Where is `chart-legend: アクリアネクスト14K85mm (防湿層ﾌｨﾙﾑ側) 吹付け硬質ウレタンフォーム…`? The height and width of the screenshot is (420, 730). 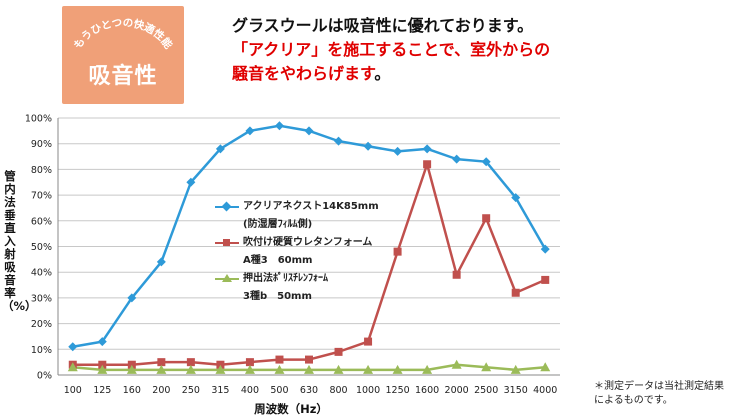
chart-legend: アクリアネクスト14K85mm (防湿層ﾌｨﾙﾑ側) 吹付け硬質ウレタンフォーム… is located at coordinates (297, 252).